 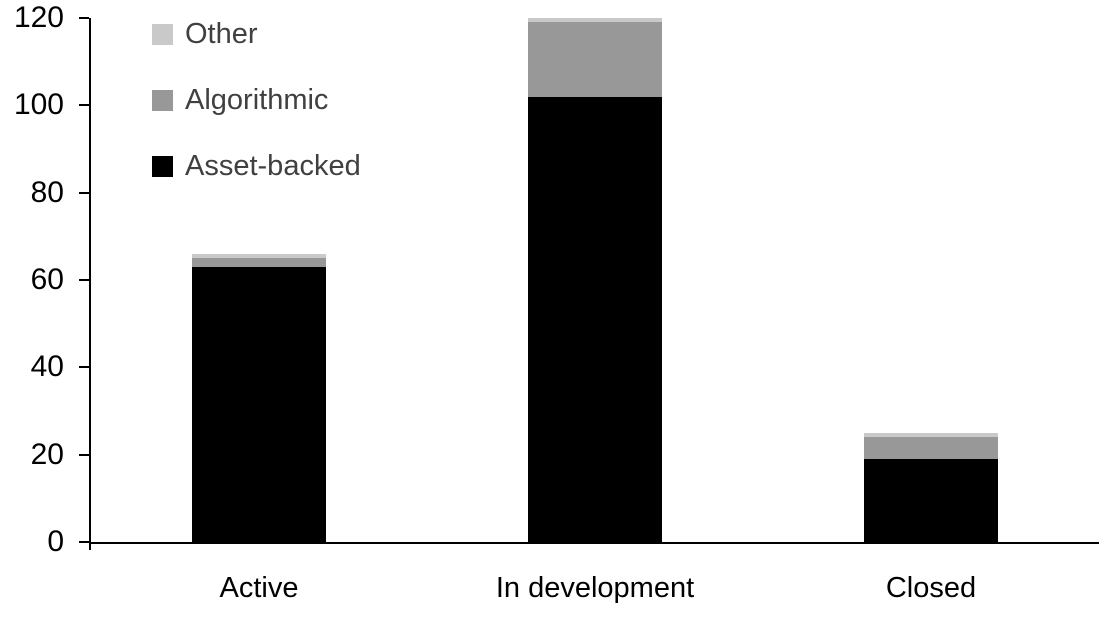 I want to click on bar-in-development, so click(x=595, y=280).